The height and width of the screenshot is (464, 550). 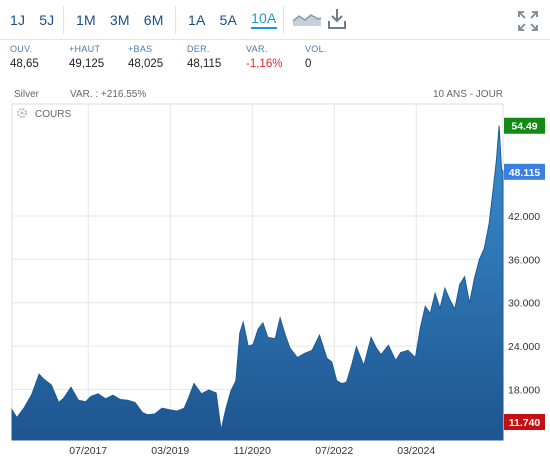 What do you see at coordinates (264, 57) in the screenshot?
I see `stat-variation: VAR. -1,16%` at bounding box center [264, 57].